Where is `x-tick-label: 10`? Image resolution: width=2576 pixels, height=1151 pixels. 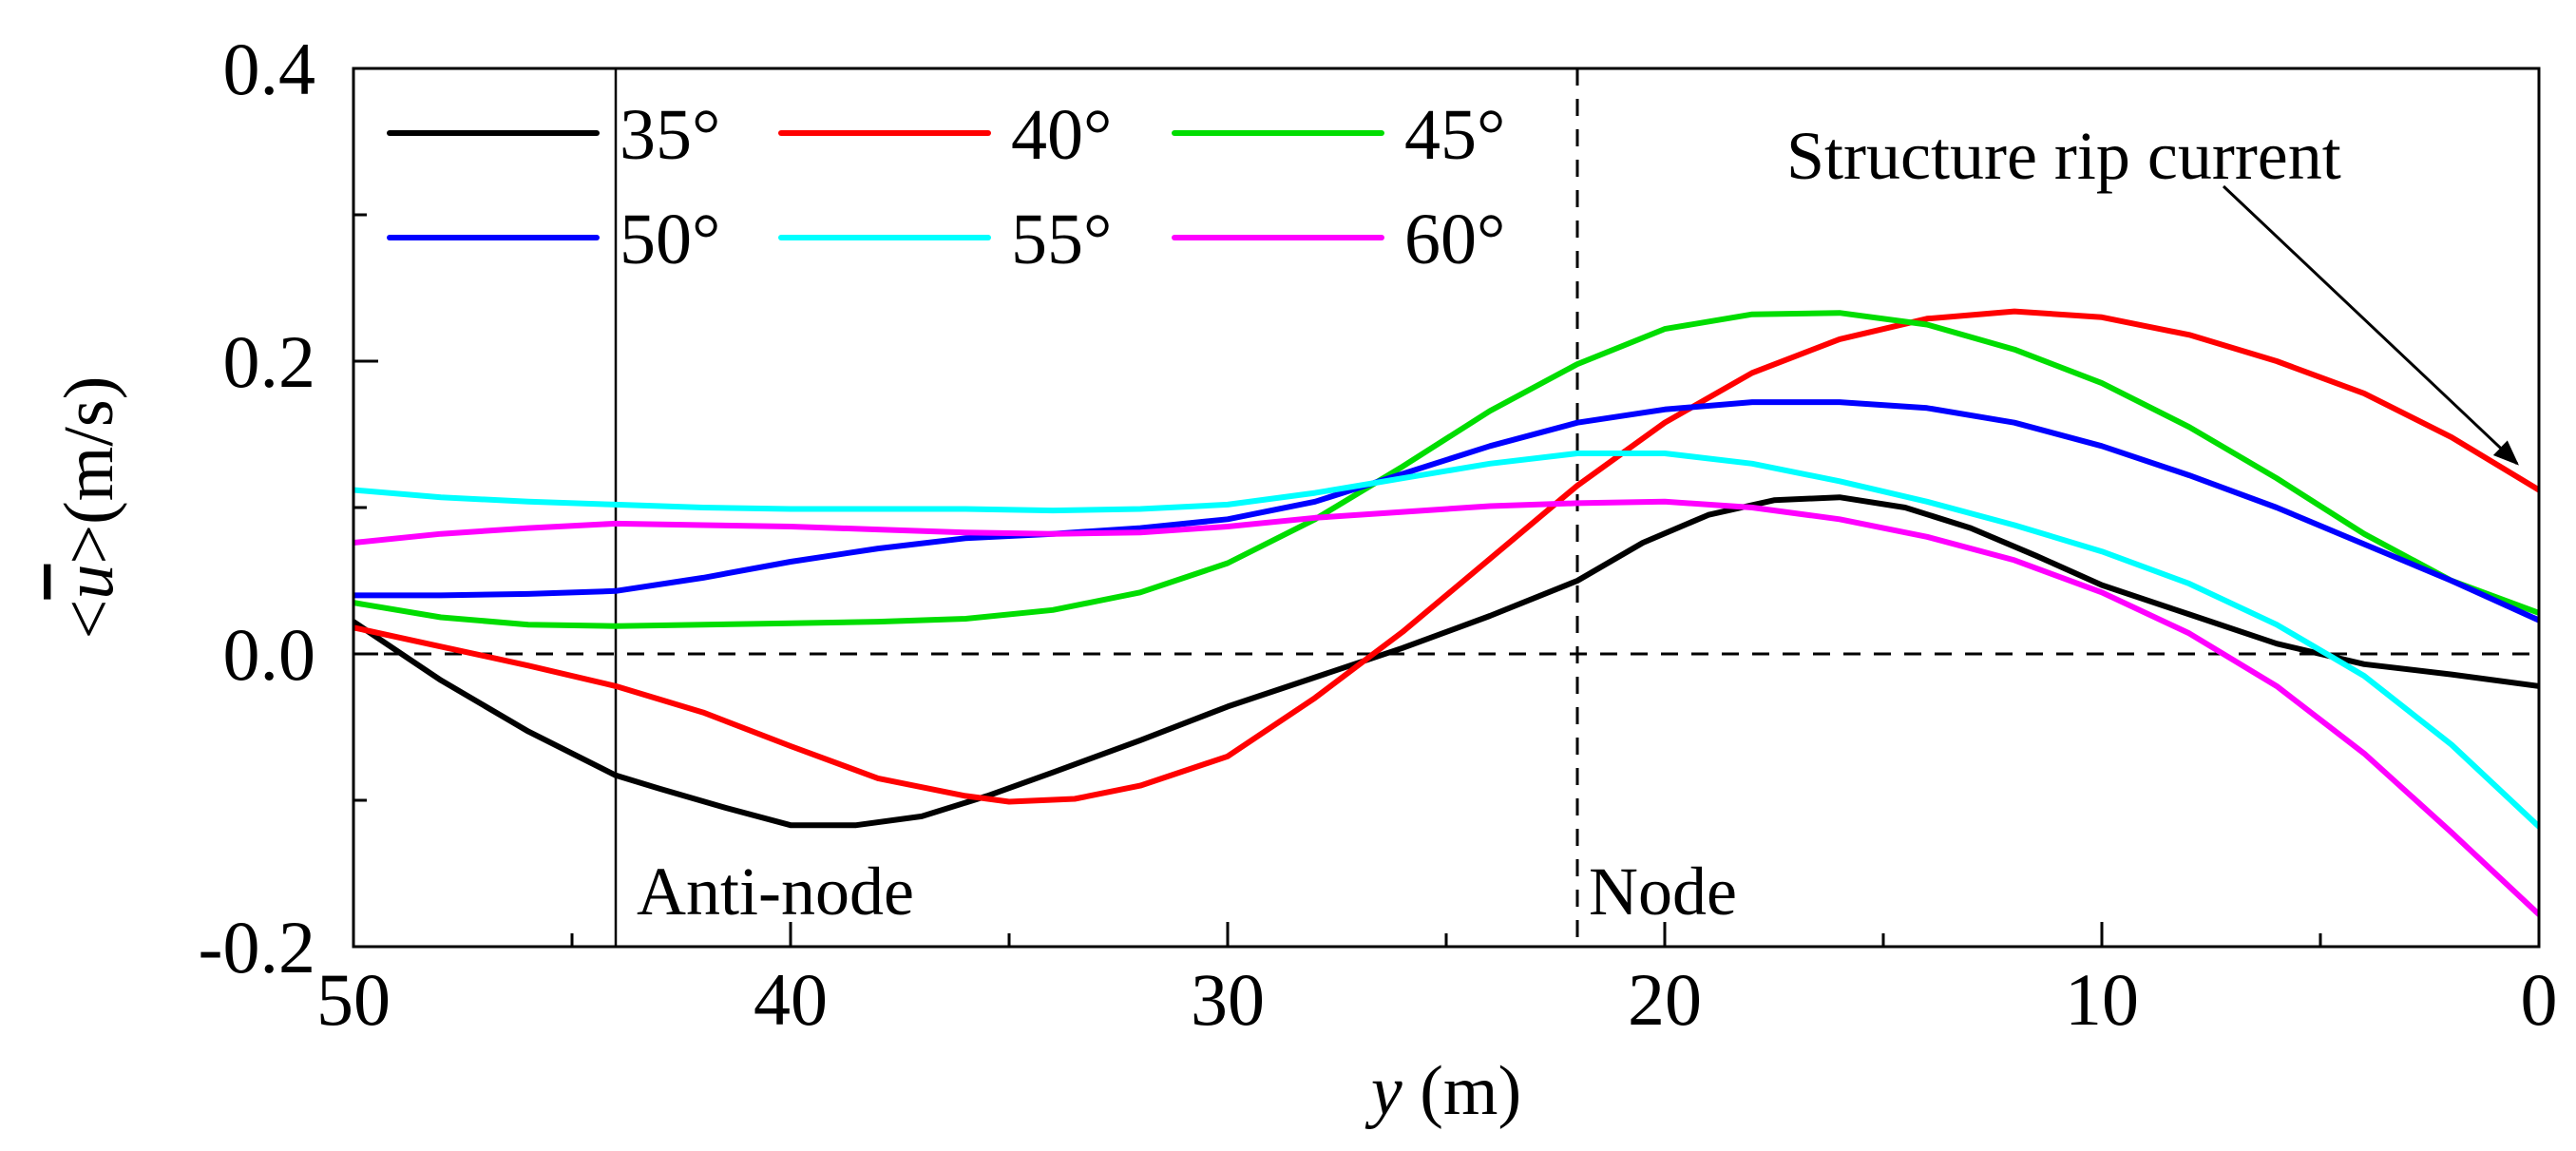
x-tick-label: 10 is located at coordinates (2102, 1000).